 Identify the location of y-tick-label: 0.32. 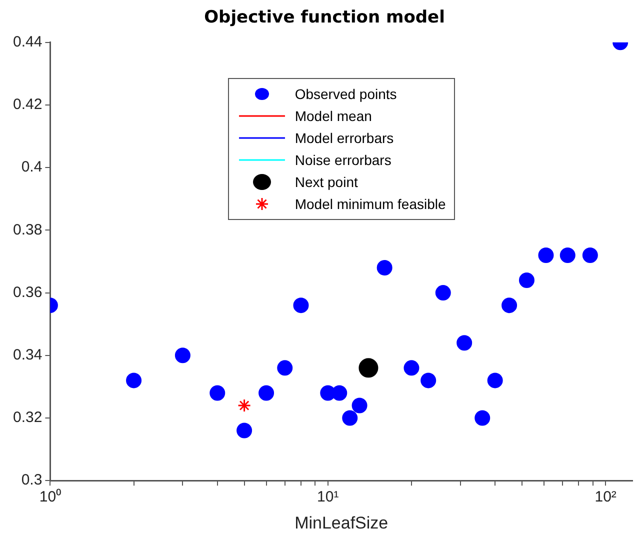
(27, 417).